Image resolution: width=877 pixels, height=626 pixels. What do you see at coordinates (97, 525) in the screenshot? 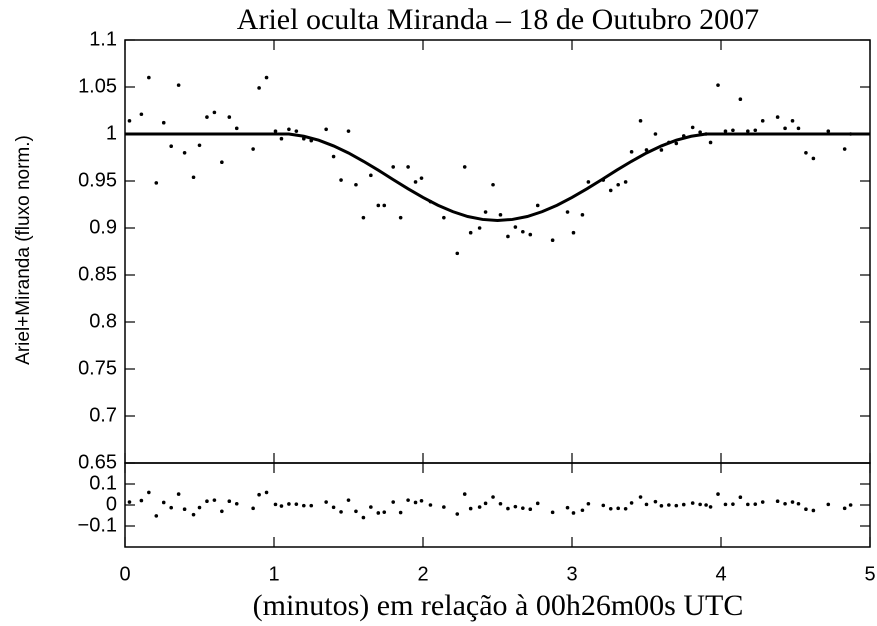
I see `y-tick-label: −0.1` at bounding box center [97, 525].